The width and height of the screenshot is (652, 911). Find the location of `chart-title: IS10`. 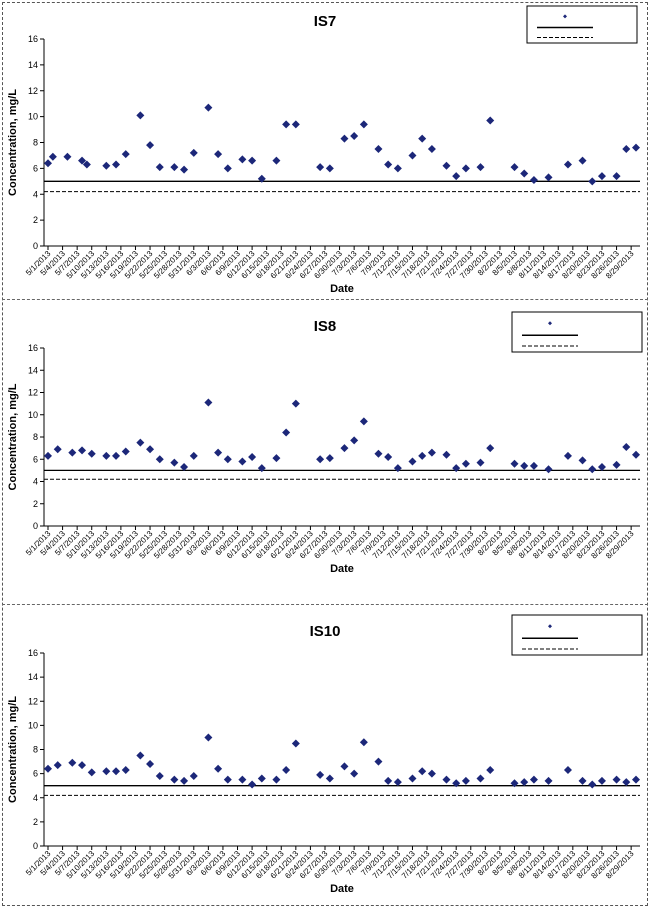

chart-title: IS10 is located at coordinates (325, 631).